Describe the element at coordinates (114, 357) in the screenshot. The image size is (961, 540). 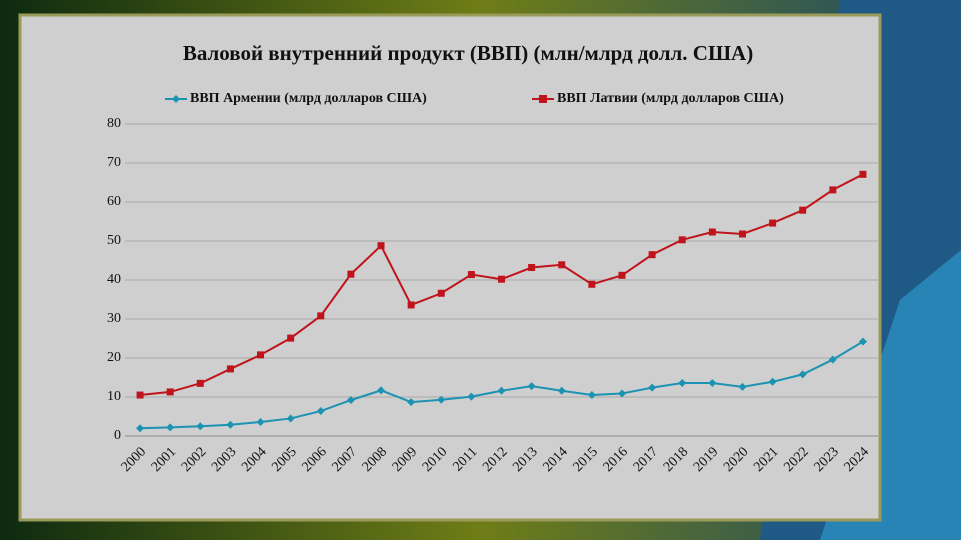
I see `y-tick-label: 20` at that location.